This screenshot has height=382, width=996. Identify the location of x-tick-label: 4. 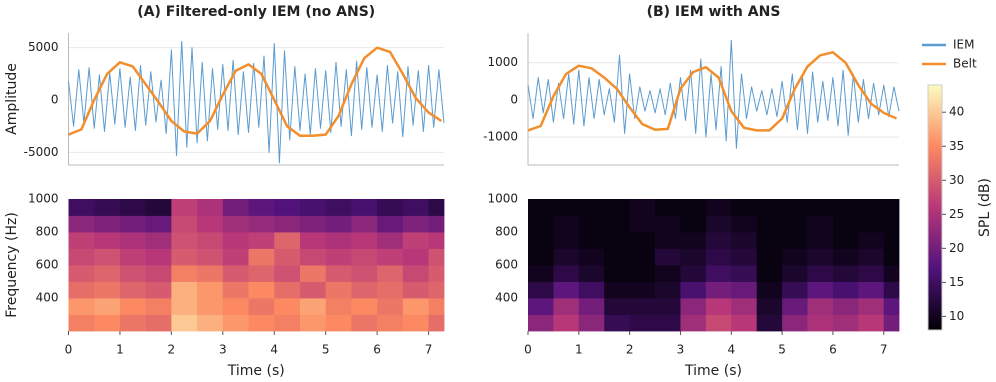
(274, 350).